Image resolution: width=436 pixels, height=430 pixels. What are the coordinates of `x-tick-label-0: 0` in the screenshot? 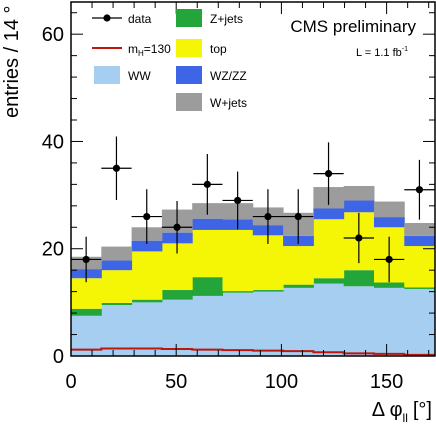 It's located at (70, 382).